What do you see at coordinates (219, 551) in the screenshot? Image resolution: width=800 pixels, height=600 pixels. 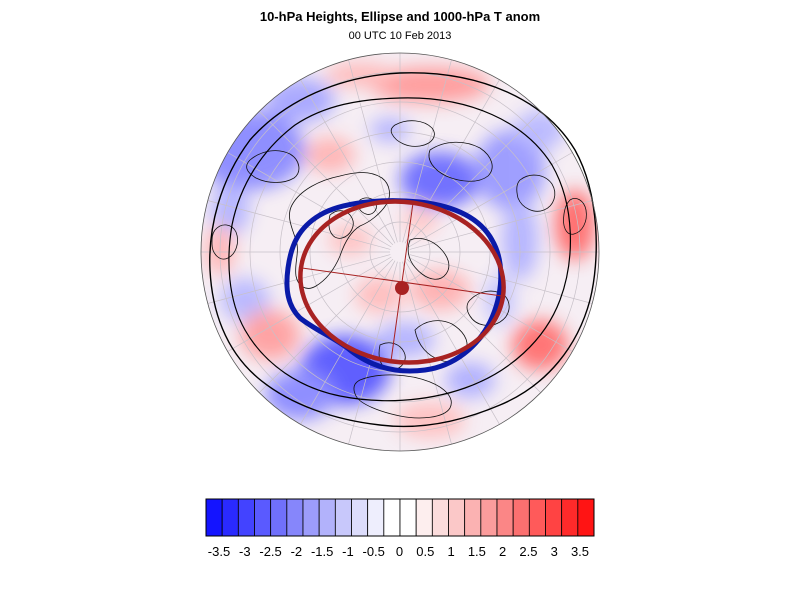 I see `colorbar-tick-label: -3.5` at bounding box center [219, 551].